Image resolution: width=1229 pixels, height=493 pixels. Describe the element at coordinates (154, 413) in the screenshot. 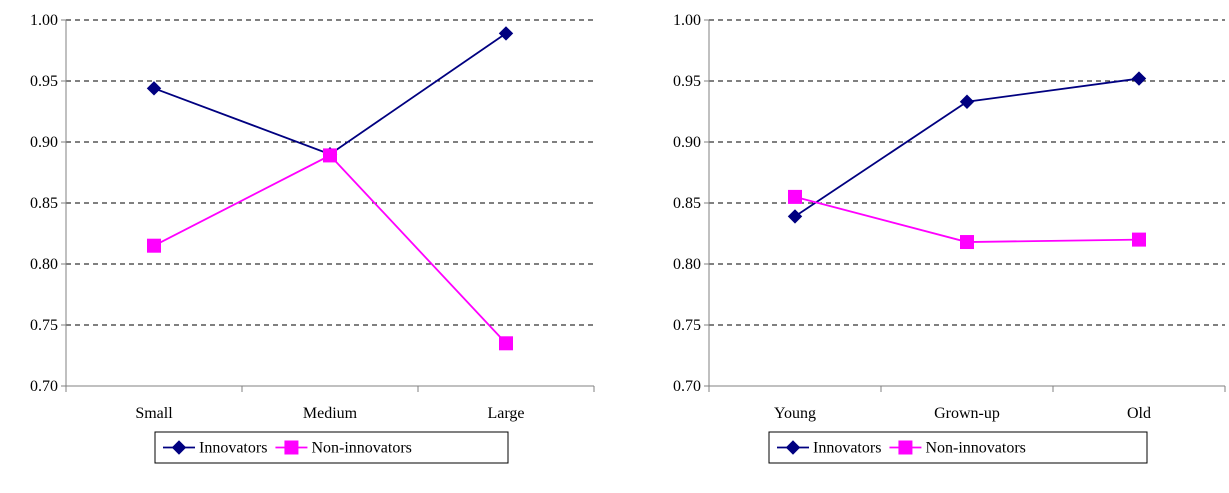

I see `x-tick-label: Small` at that location.